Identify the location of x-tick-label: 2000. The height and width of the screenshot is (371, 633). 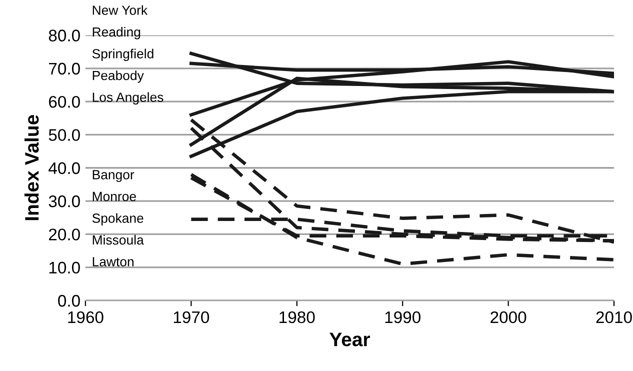
(508, 317).